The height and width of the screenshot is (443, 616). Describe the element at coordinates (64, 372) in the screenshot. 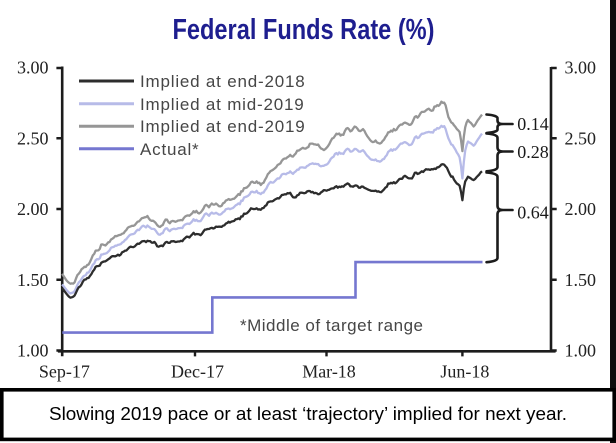

I see `svg-text: Sep-17` at that location.